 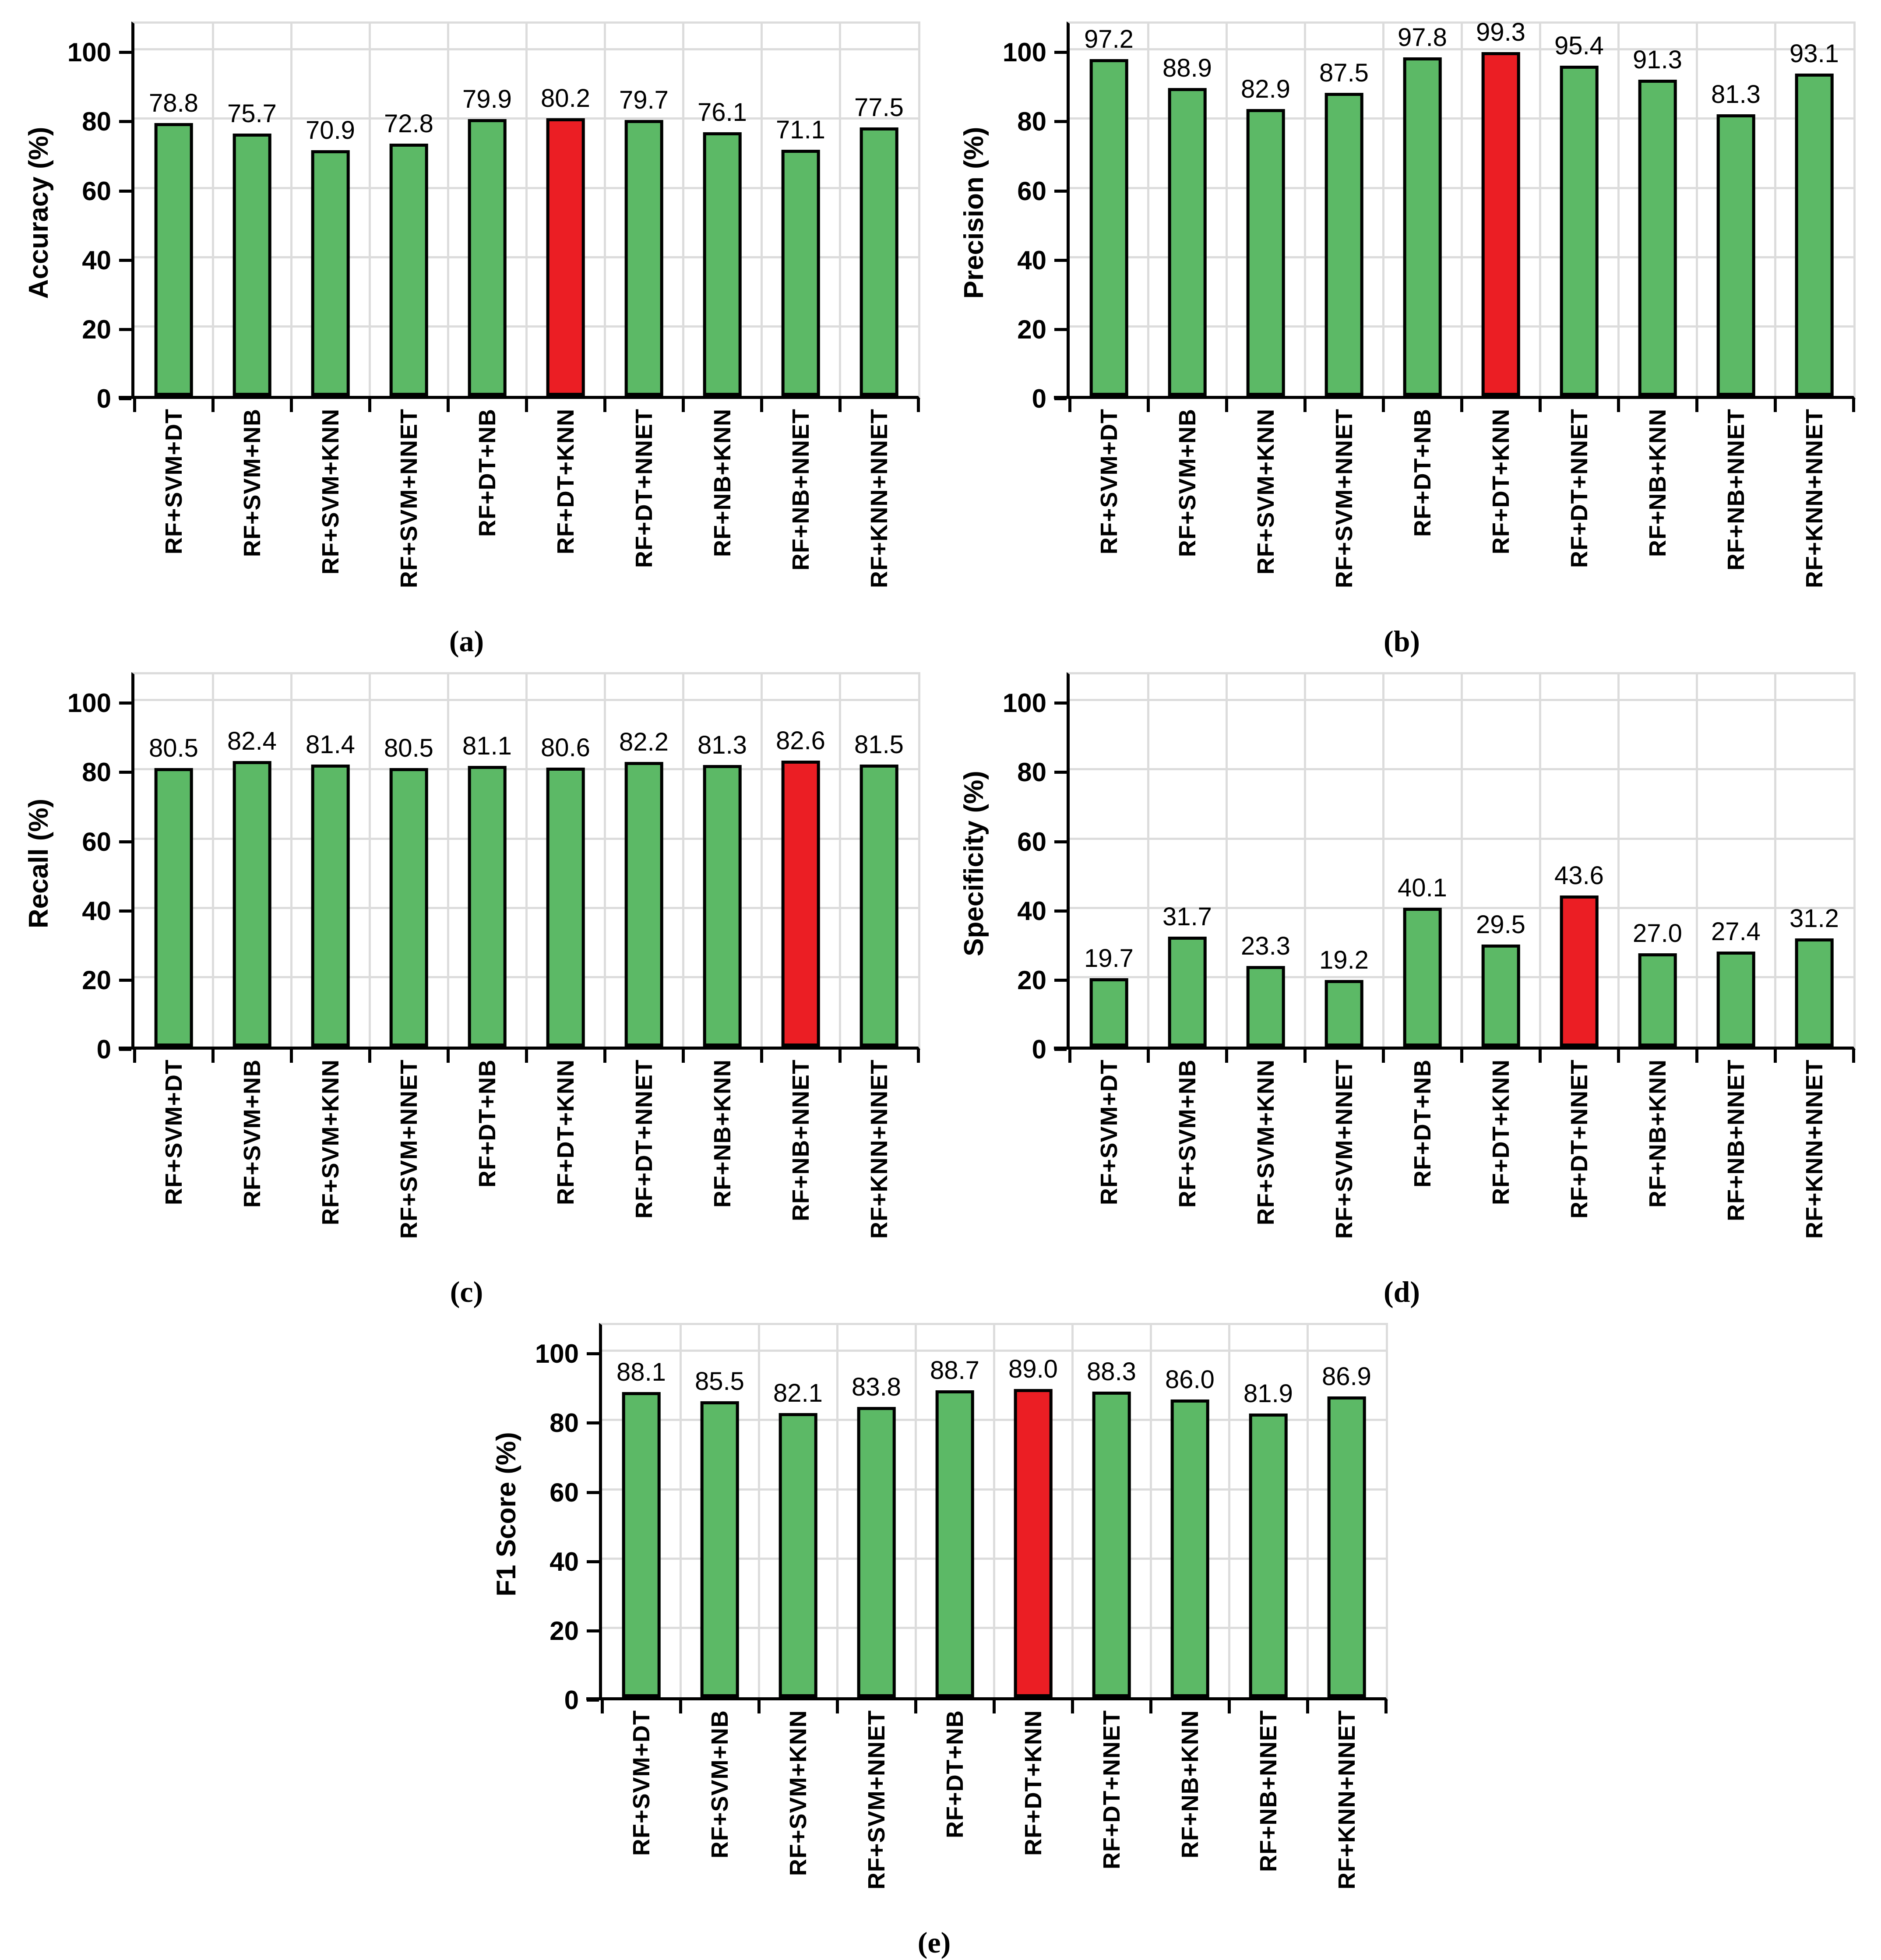 I want to click on bar-value-label: 23.3, so click(x=1265, y=945).